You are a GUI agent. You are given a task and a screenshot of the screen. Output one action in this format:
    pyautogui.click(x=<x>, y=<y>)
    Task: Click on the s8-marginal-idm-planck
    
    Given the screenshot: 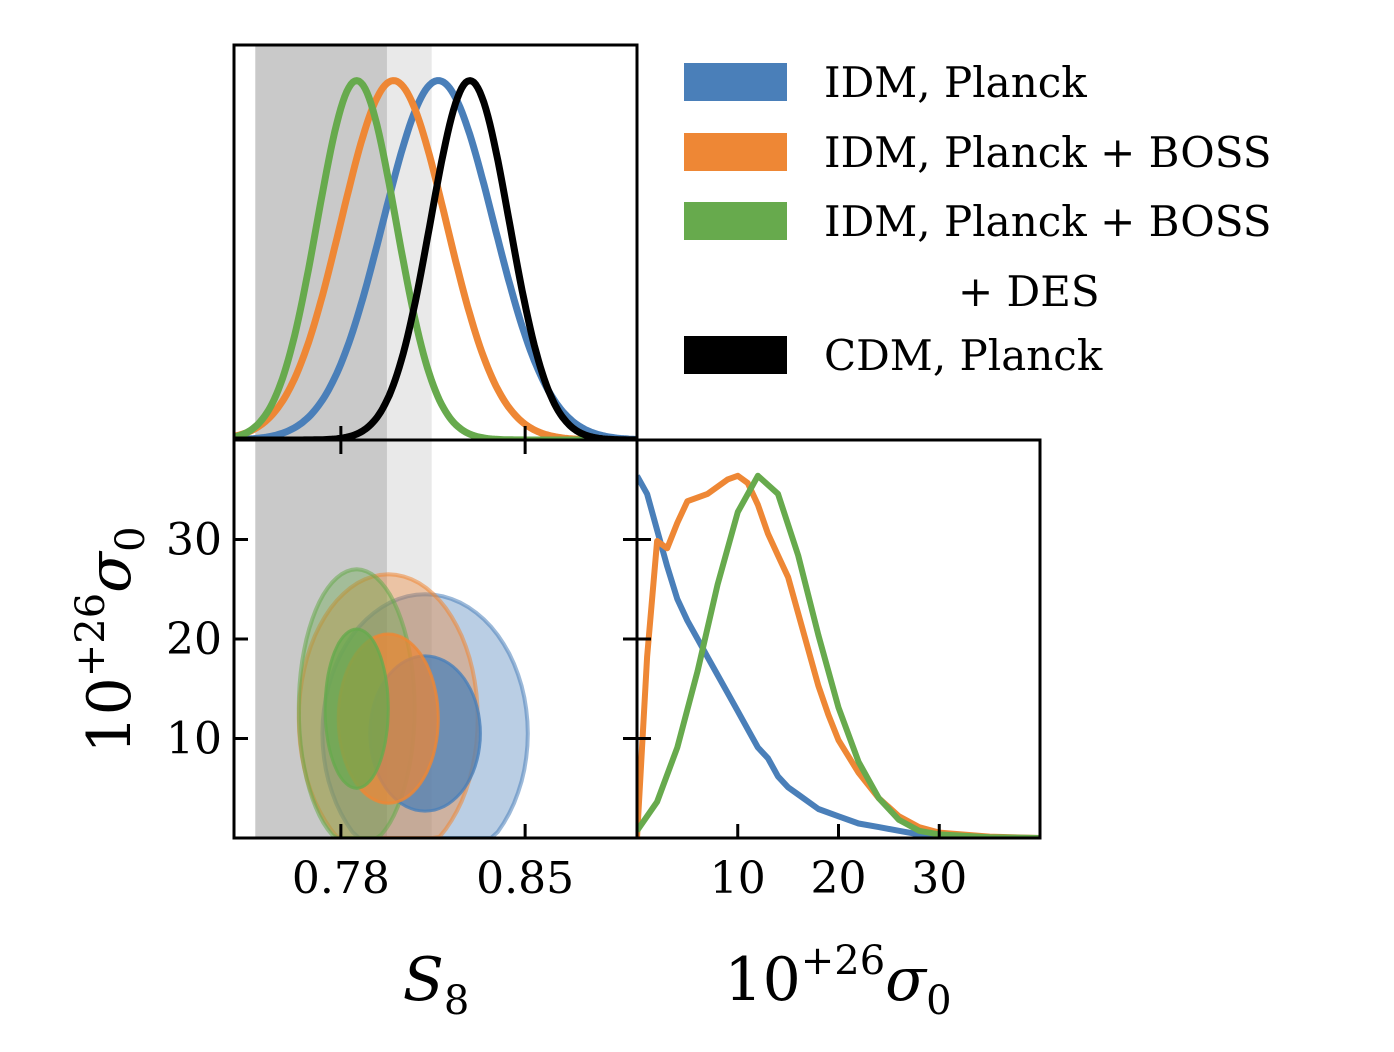 What is the action you would take?
    pyautogui.click(x=435, y=258)
    